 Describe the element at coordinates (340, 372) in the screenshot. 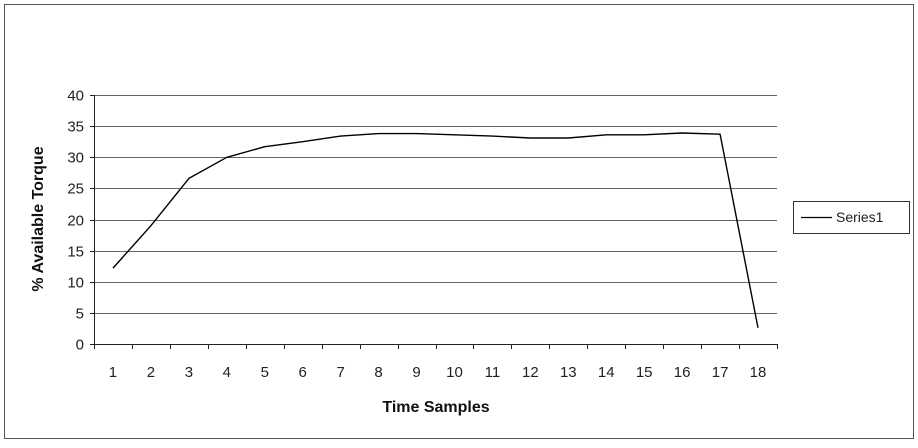

I see `x-tick-label-7: 7` at that location.